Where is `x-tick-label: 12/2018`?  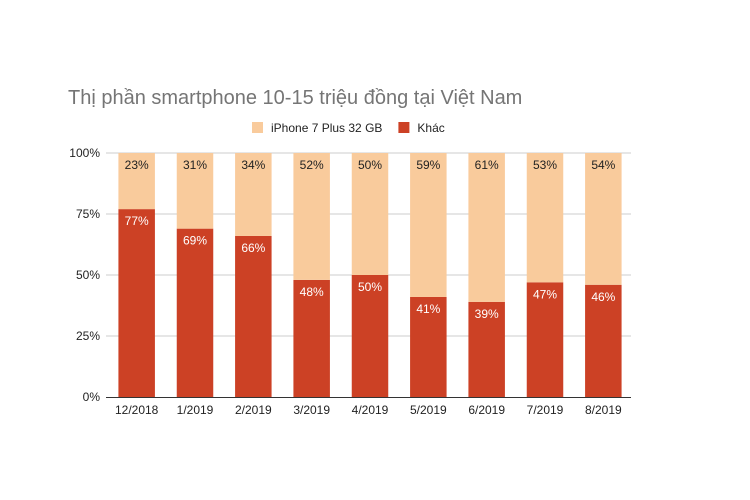
x-tick-label: 12/2018 is located at coordinates (137, 410).